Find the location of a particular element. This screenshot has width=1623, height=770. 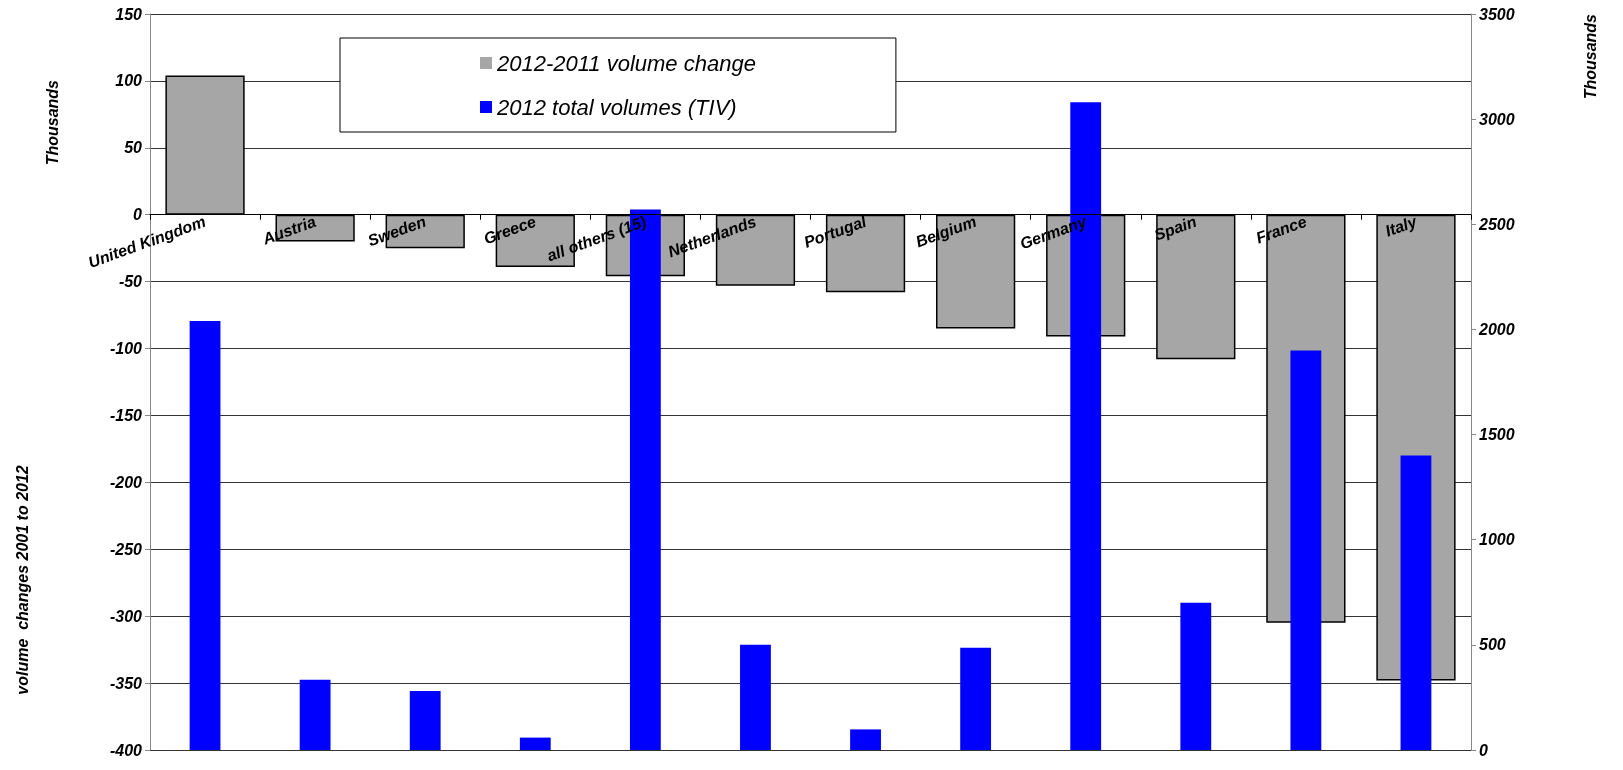

y2-tick-label: 3000 is located at coordinates (1497, 119).